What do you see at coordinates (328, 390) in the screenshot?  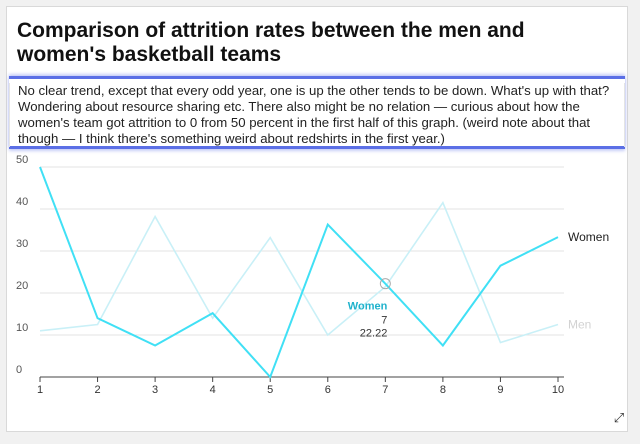 I see `x-tick-label: 6` at bounding box center [328, 390].